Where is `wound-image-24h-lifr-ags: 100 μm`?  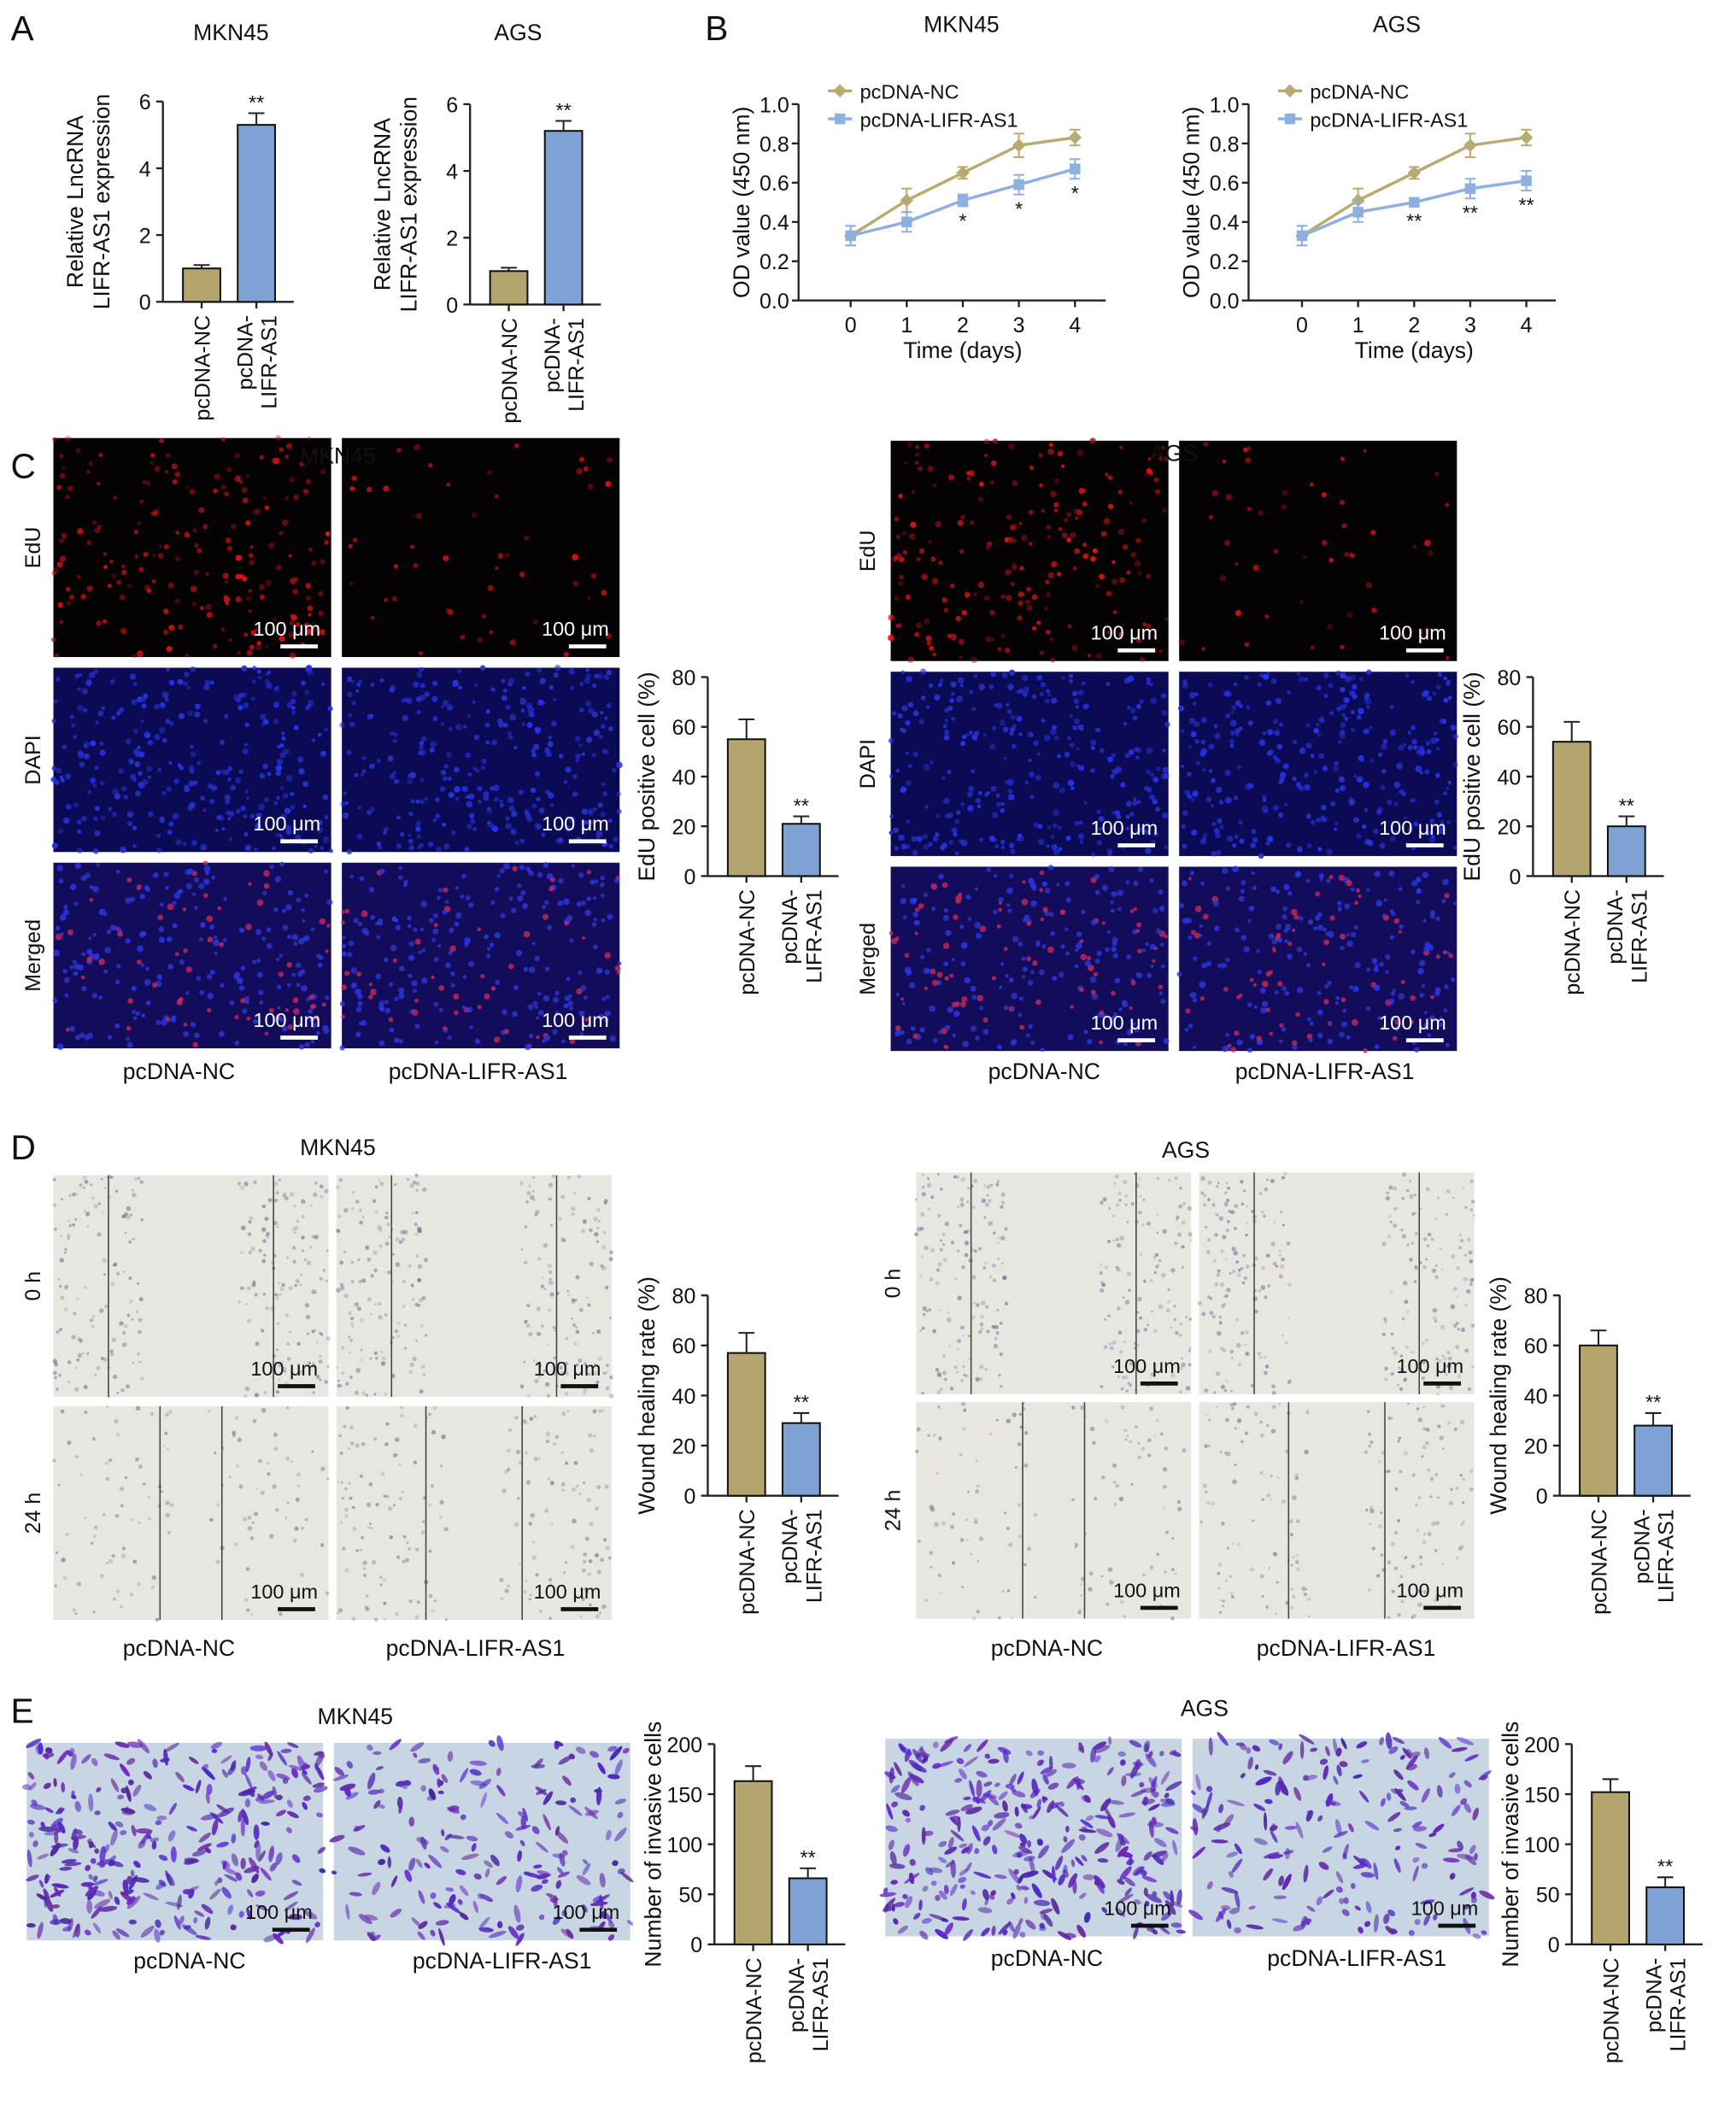 wound-image-24h-lifr-ags: 100 μm is located at coordinates (1337, 1510).